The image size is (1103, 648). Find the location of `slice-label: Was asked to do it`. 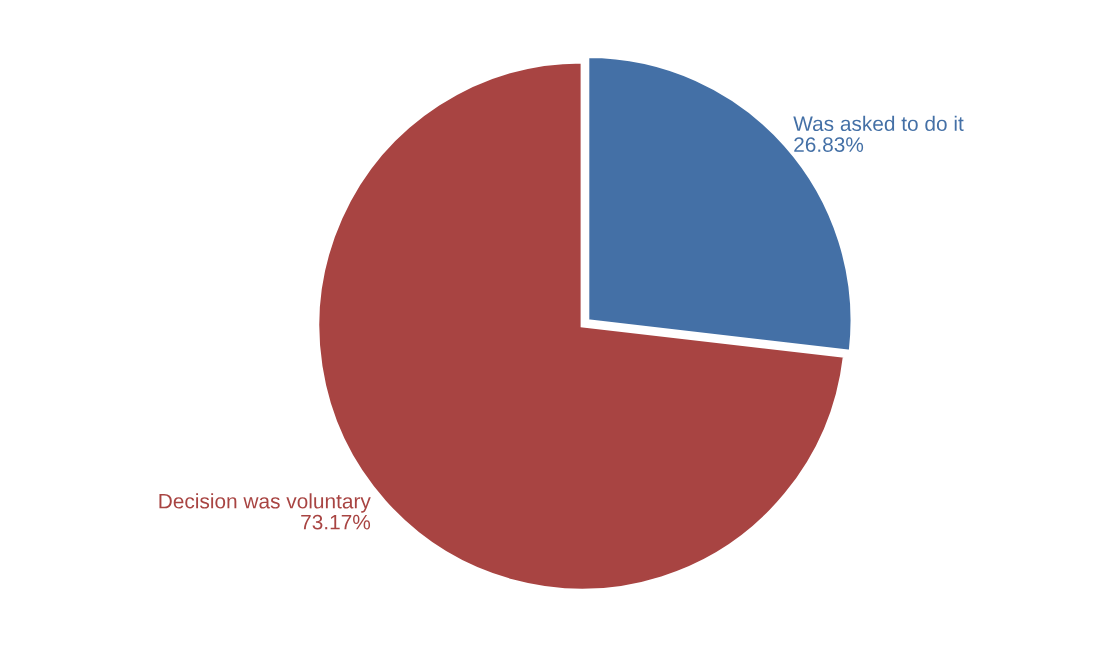

slice-label: Was asked to do it is located at coordinates (878, 123).